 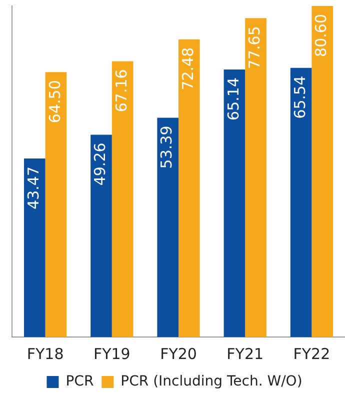 I want to click on data-label: 65.14, so click(x=233, y=98).